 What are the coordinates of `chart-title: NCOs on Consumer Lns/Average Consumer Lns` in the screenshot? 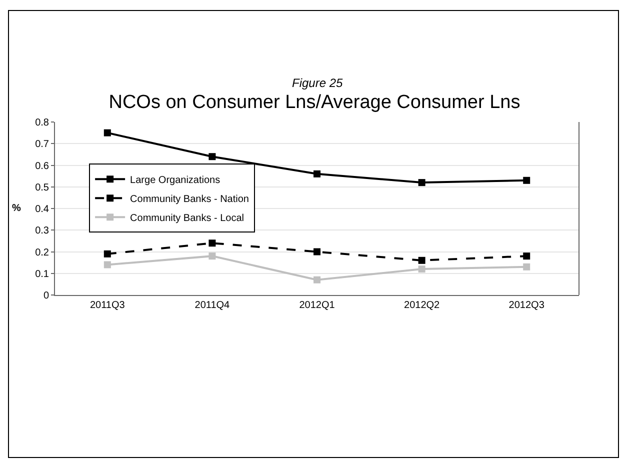 It's located at (314, 103).